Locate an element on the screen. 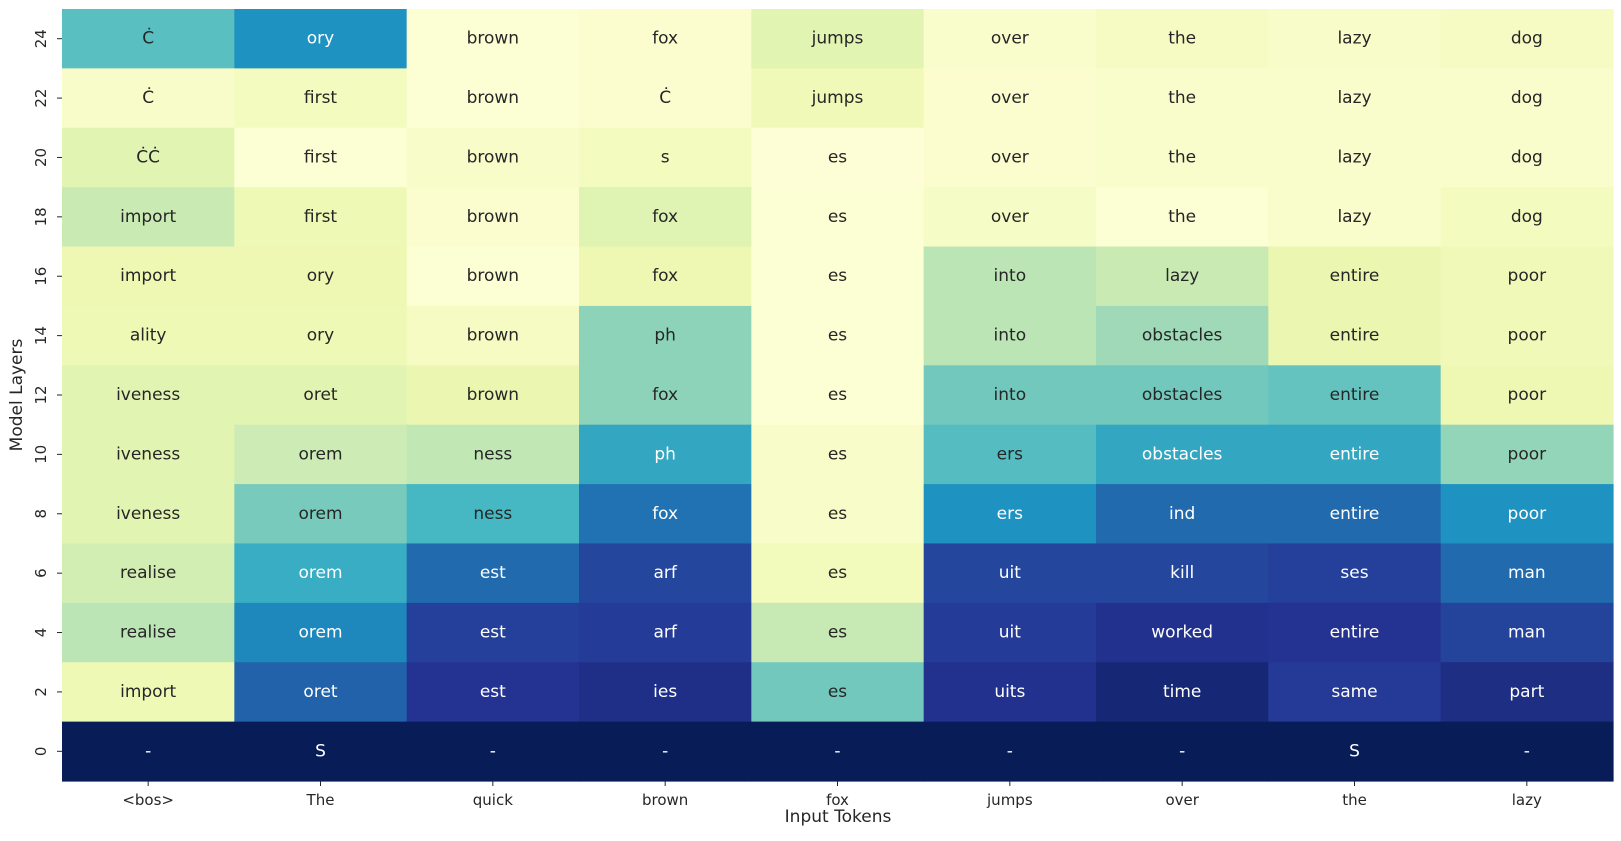 This screenshot has height=841, width=1621. cell-token-r9-c7: ses is located at coordinates (1354, 573).